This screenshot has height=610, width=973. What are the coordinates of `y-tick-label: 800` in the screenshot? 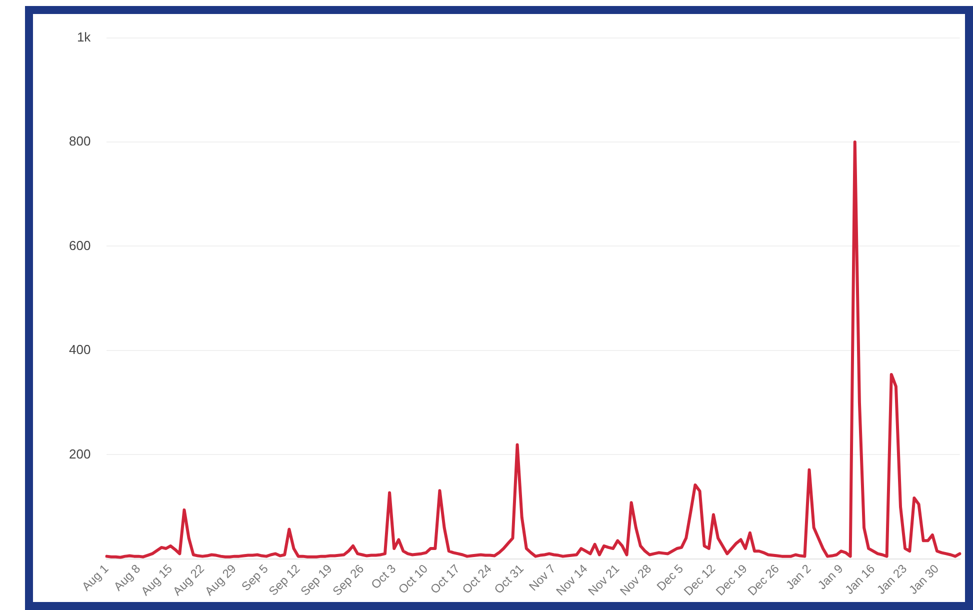 It's located at (79, 141).